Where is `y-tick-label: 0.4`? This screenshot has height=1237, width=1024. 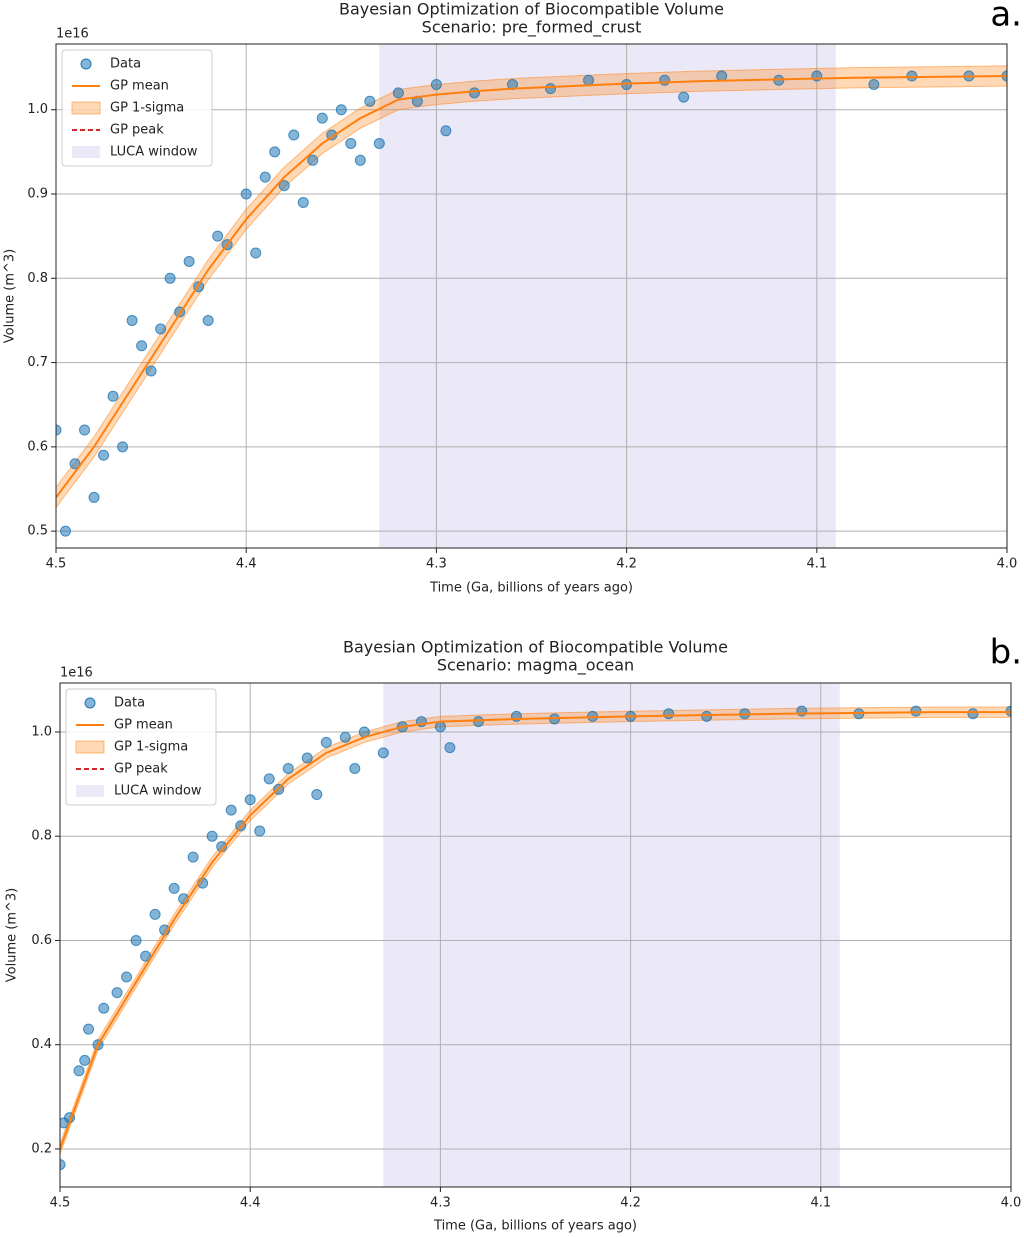 y-tick-label: 0.4 is located at coordinates (41, 1044).